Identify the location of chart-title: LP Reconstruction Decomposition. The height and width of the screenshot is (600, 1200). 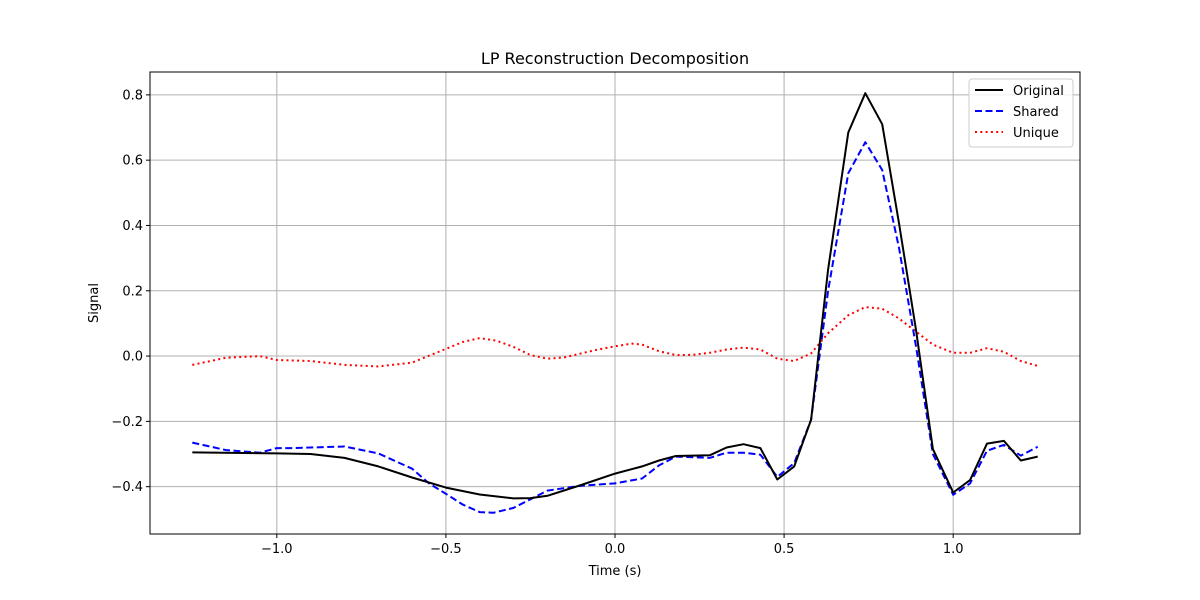
(615, 58).